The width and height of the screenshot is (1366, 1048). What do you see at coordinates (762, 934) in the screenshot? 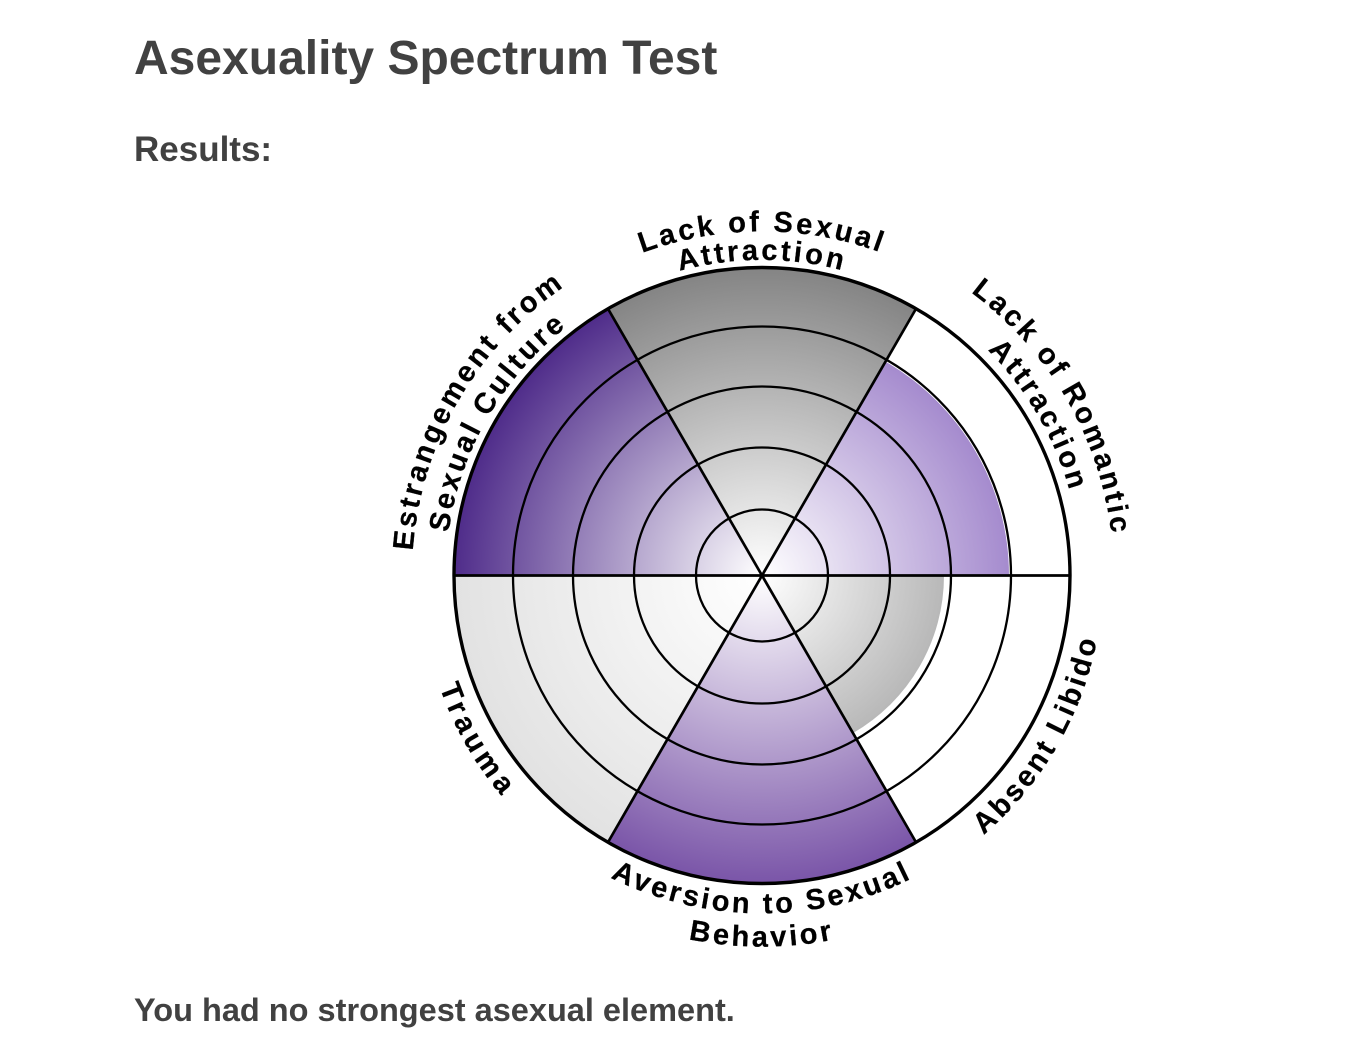
I see `svg-text: Behavior` at bounding box center [762, 934].